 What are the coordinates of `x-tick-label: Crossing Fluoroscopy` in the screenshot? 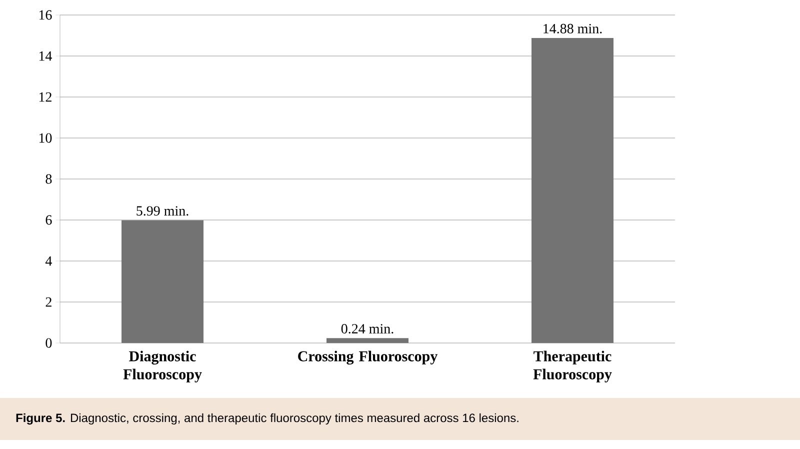 It's located at (368, 357).